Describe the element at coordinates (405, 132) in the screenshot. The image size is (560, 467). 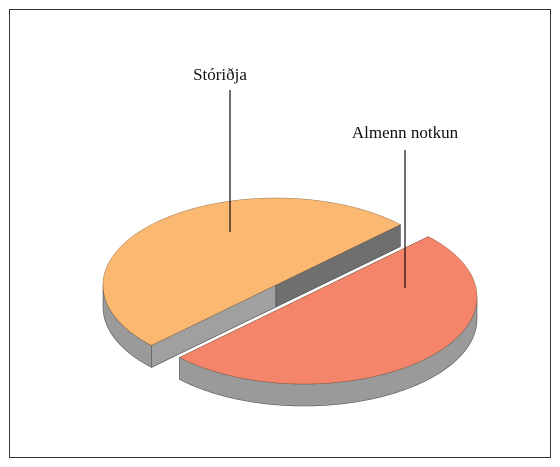
I see `slice-label: Almenn notkun` at that location.